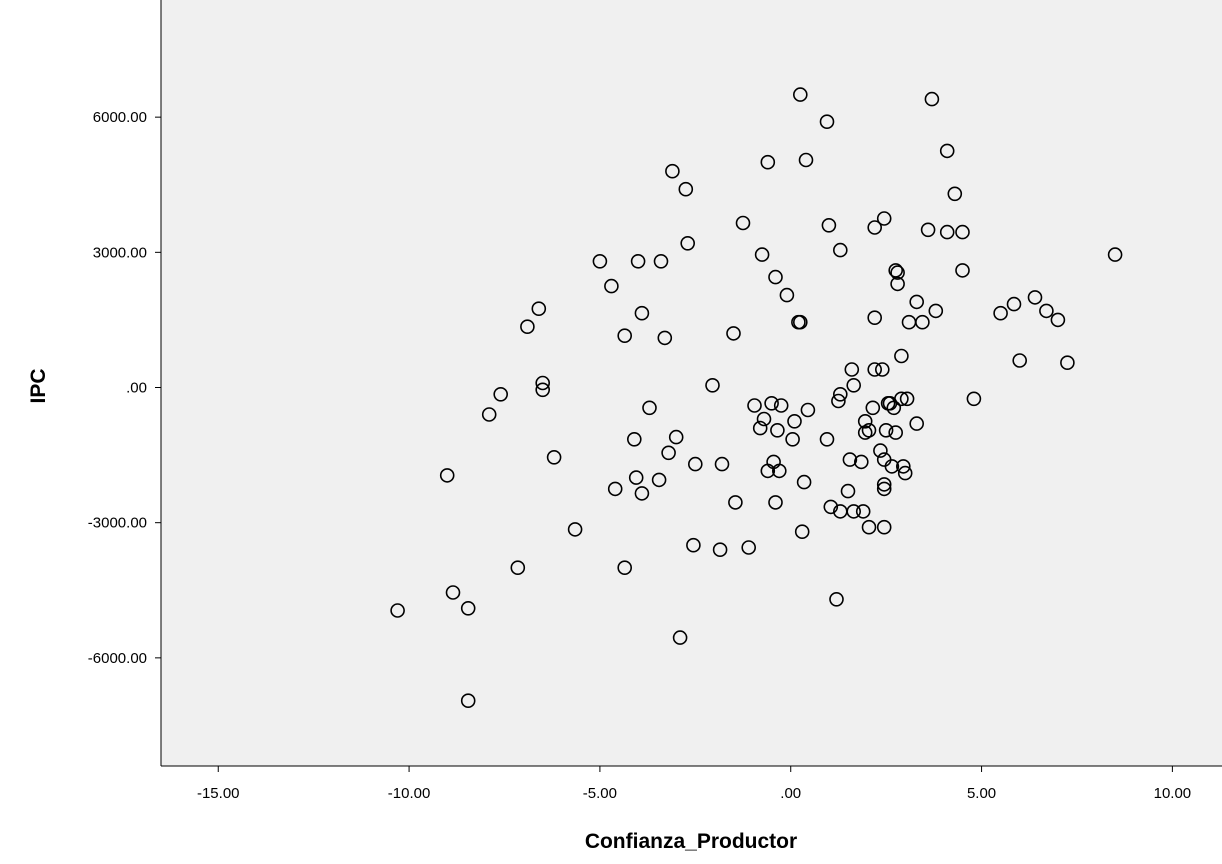 The height and width of the screenshot is (864, 1222). I want to click on y-tick-label: .00, so click(136, 388).